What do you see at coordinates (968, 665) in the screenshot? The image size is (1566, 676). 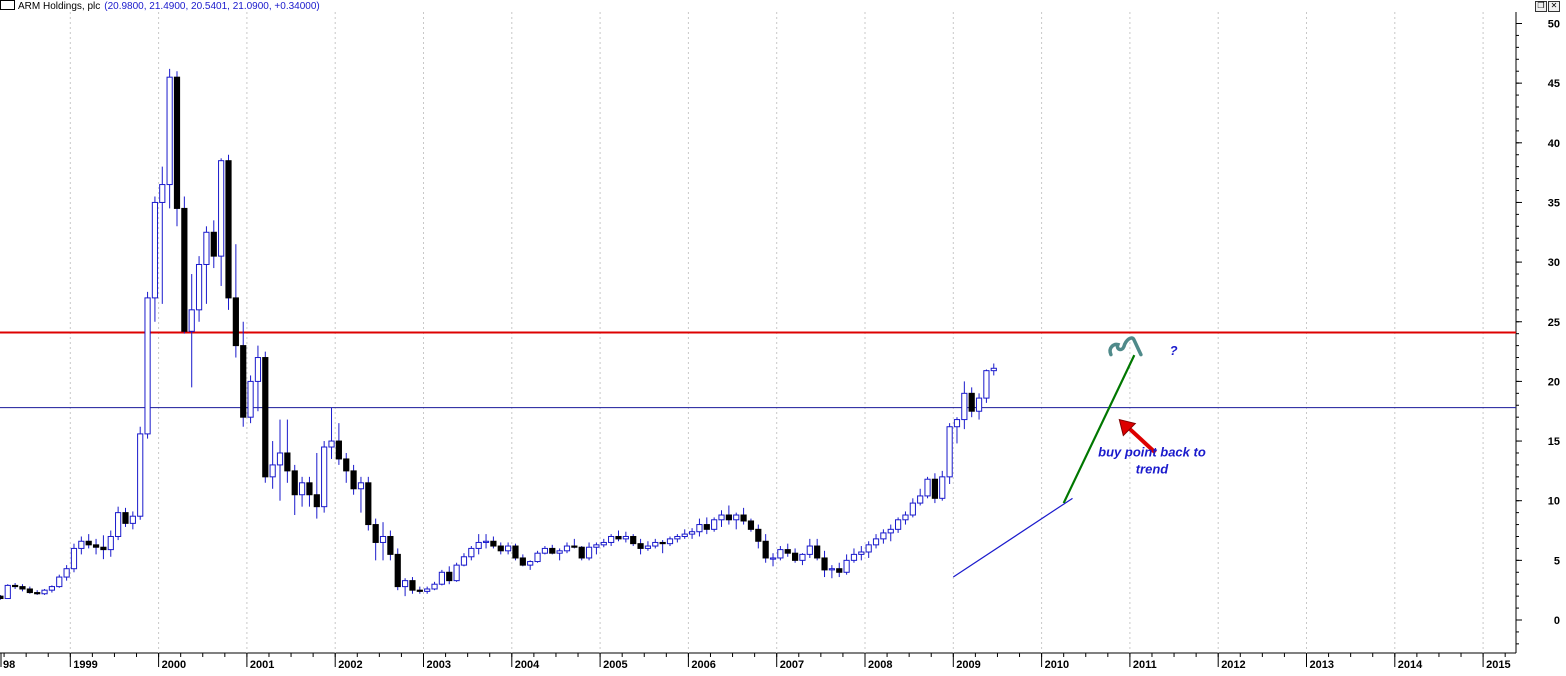 I see `x-tick-label: 2009` at bounding box center [968, 665].